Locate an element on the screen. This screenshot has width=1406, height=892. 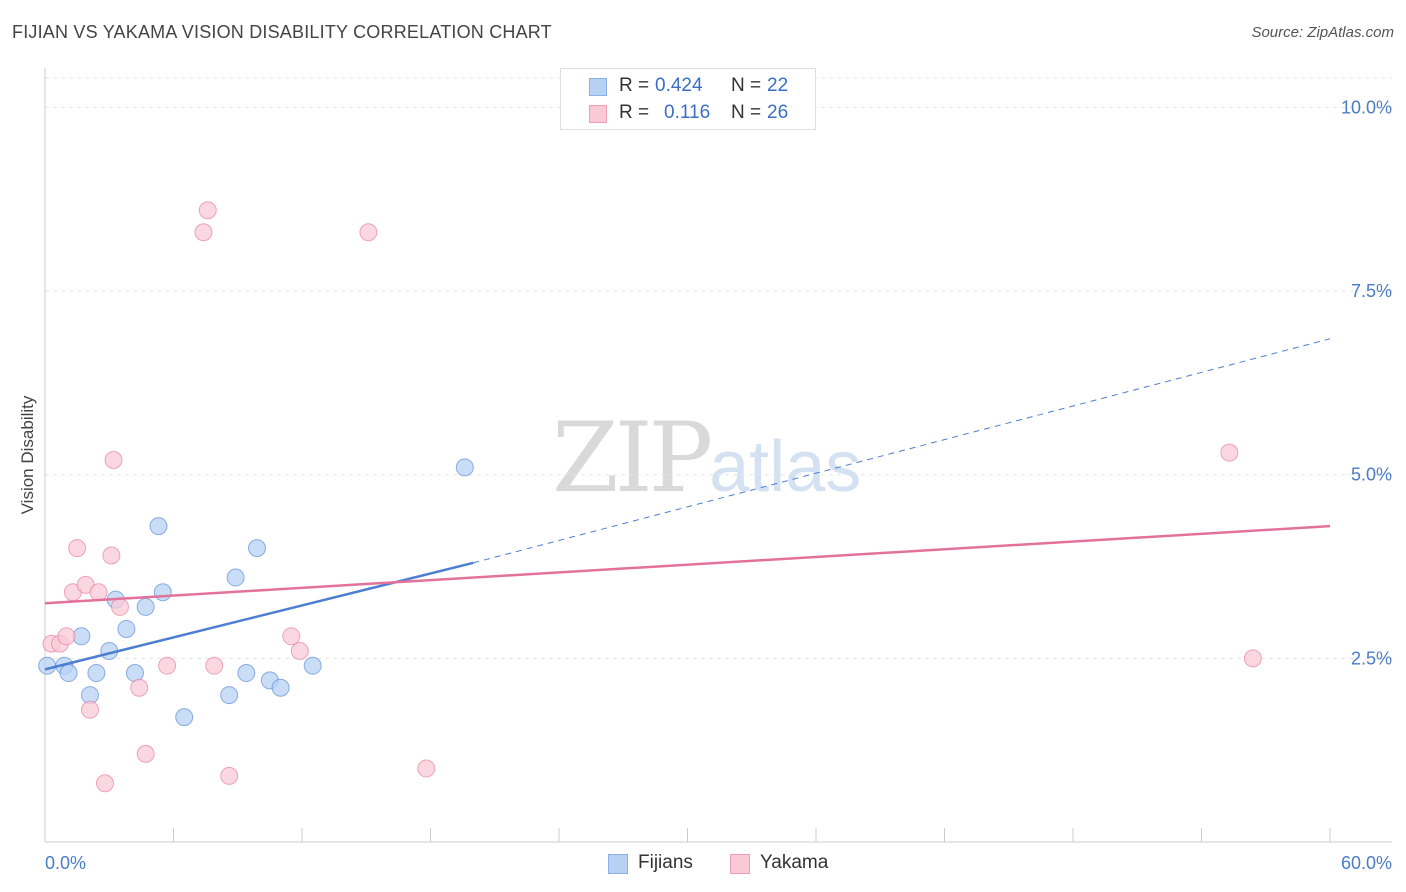
legend-label-fijians: Fijians is located at coordinates (665, 862).